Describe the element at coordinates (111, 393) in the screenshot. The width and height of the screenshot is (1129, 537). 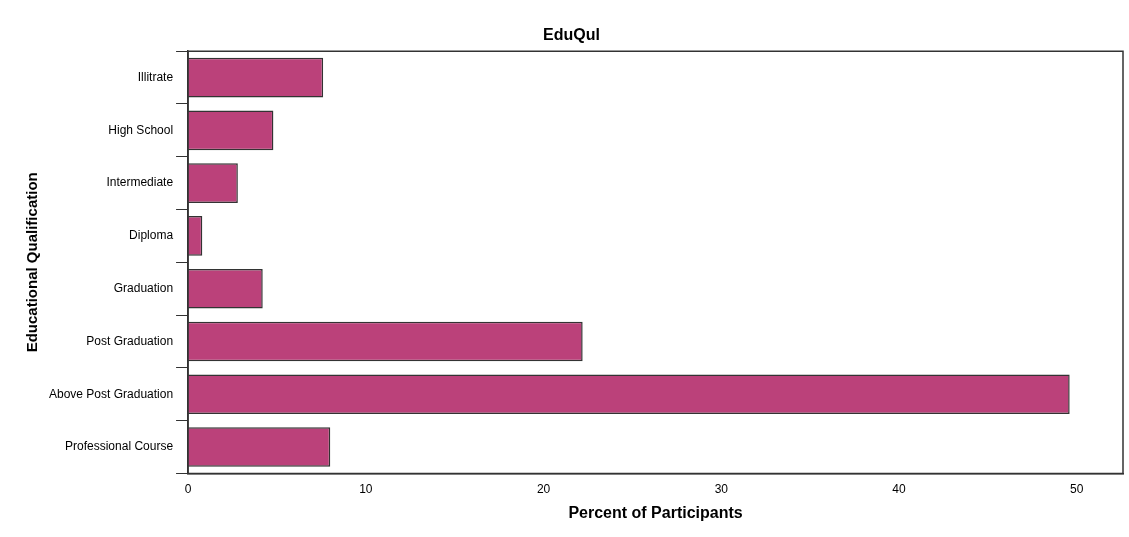
I see `y-tick-label: Above Post Graduation` at that location.